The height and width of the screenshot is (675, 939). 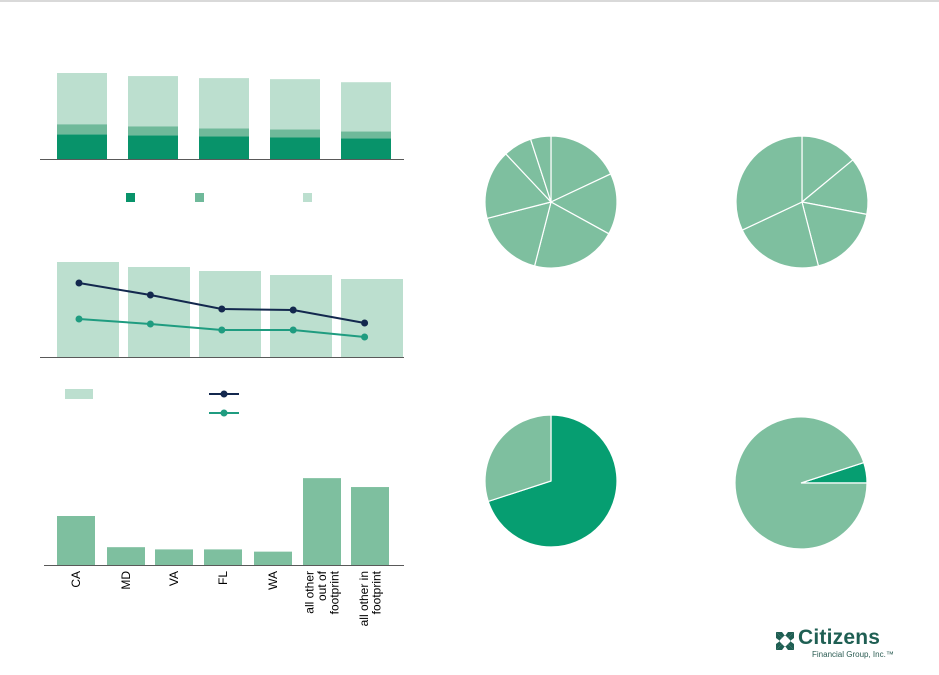 I want to click on state-tick-label-7: all other infootprint, so click(x=370, y=598).